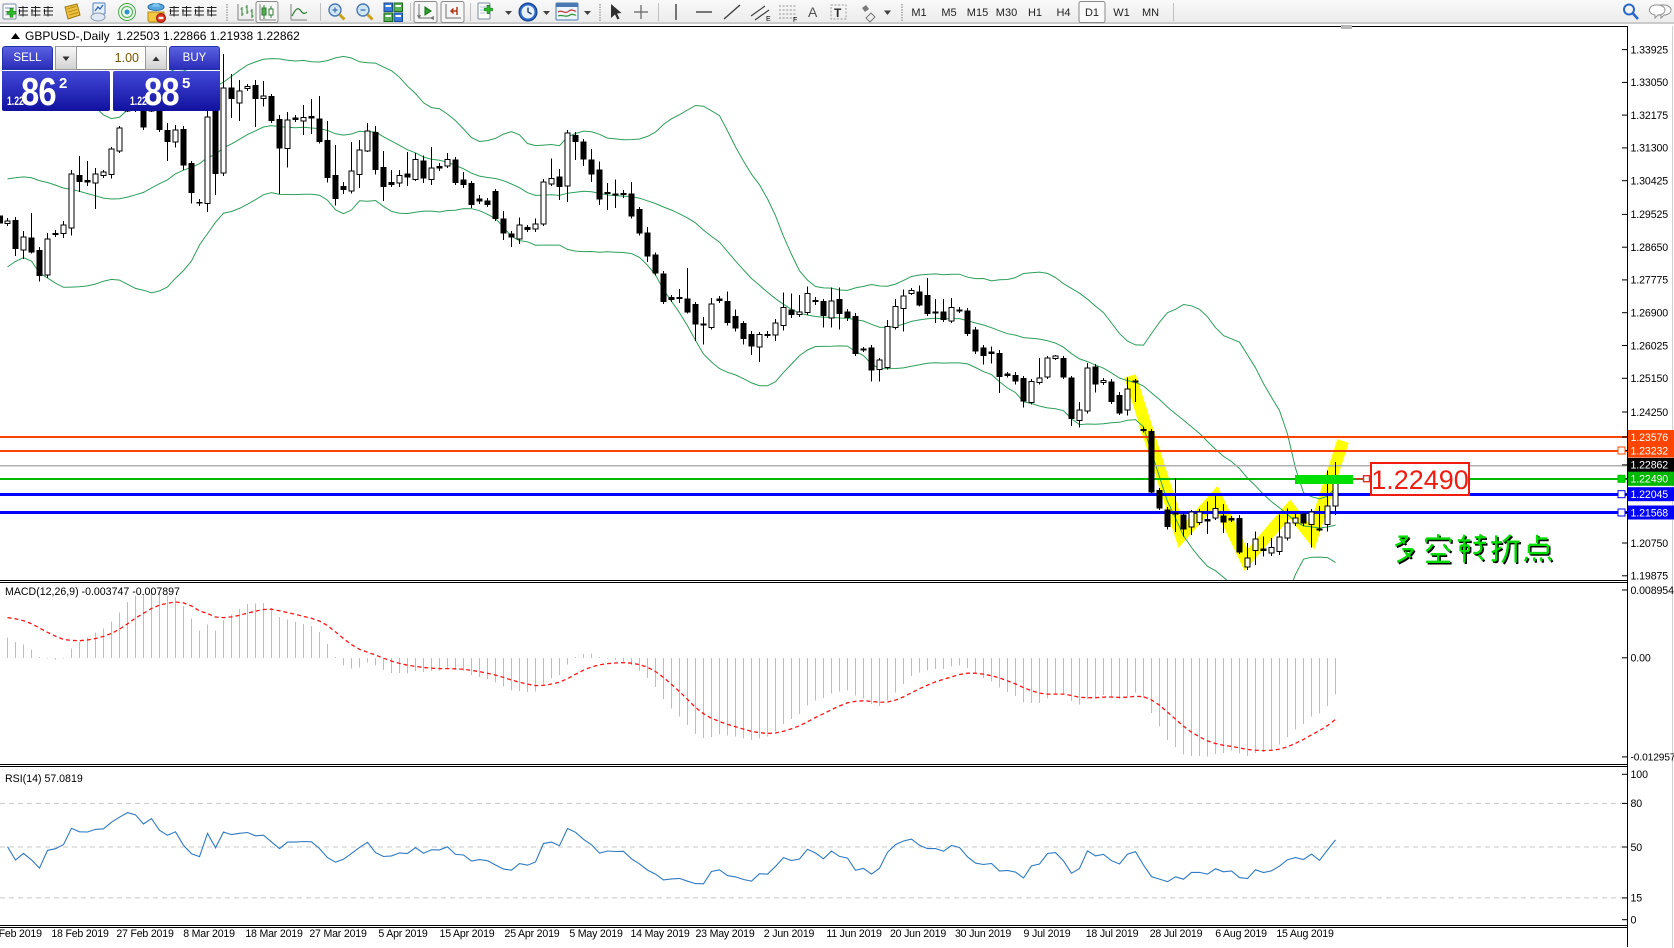  What do you see at coordinates (1650, 451) in the screenshot?
I see `svg-text: 1.23232` at bounding box center [1650, 451].